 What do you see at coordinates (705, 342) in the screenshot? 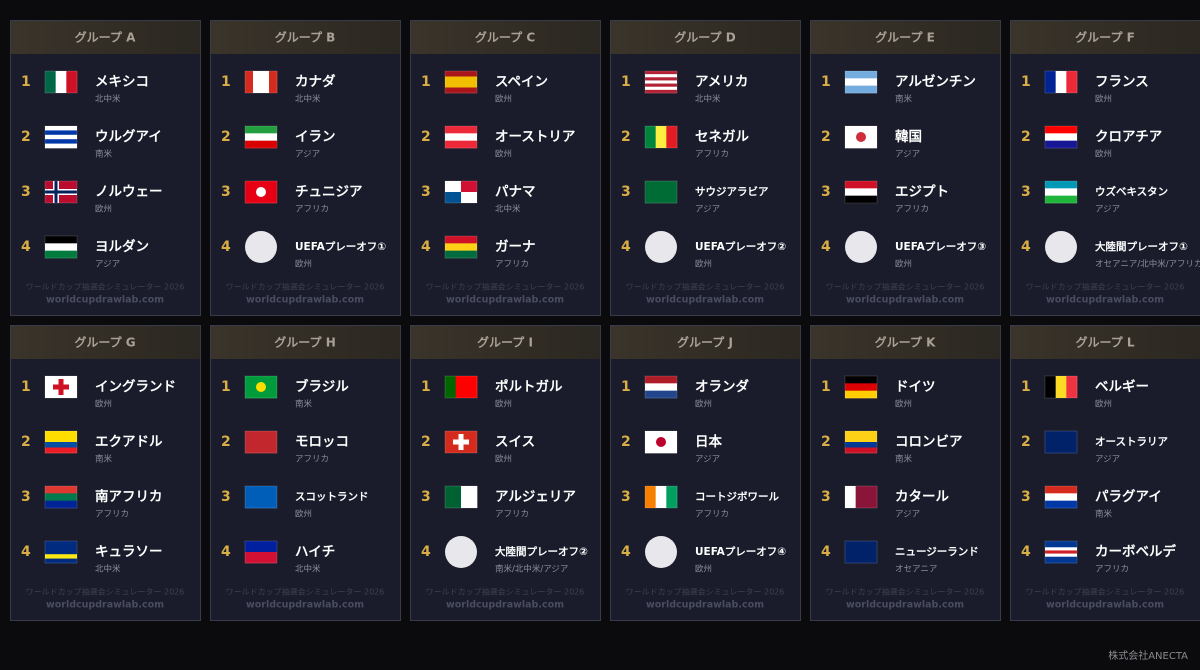
I see `group-title: グループ J` at bounding box center [705, 342].